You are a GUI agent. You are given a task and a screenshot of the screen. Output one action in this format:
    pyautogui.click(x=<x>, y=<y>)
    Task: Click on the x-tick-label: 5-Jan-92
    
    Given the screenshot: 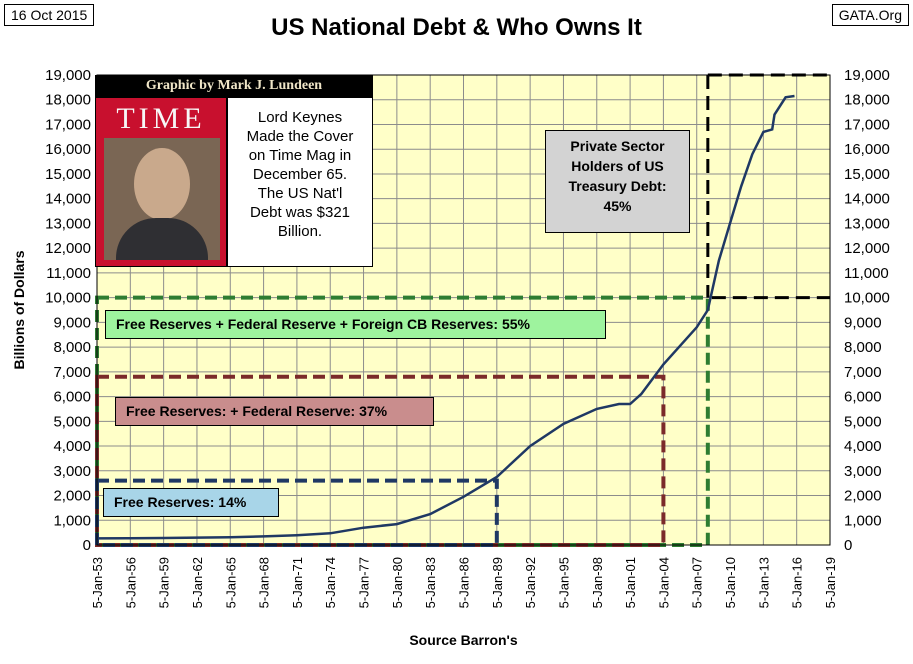 What is the action you would take?
    pyautogui.click(x=530, y=582)
    